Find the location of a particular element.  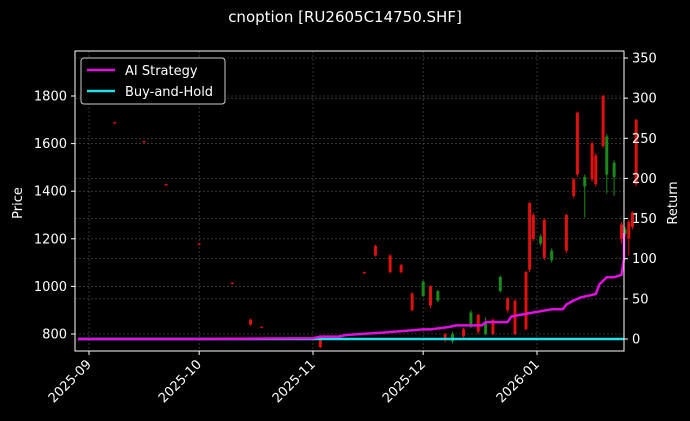

tick-label-return: 200 is located at coordinates (644, 179).